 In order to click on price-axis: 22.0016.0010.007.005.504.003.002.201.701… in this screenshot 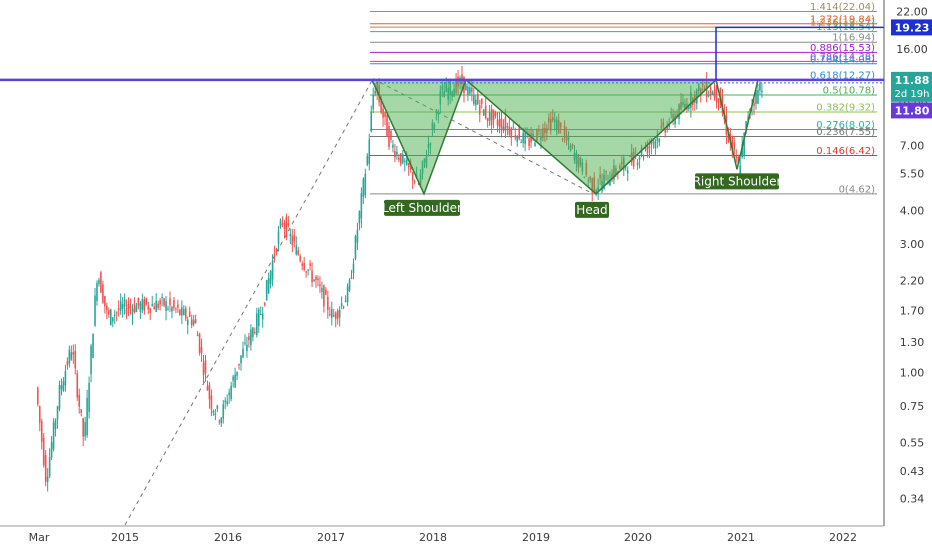, I will do `click(907, 263)`.